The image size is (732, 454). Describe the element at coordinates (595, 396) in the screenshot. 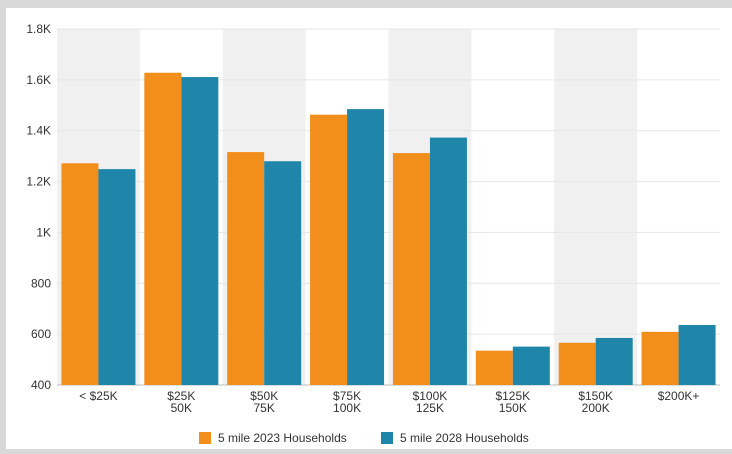

I see `x-tick-label-line: $150K` at that location.